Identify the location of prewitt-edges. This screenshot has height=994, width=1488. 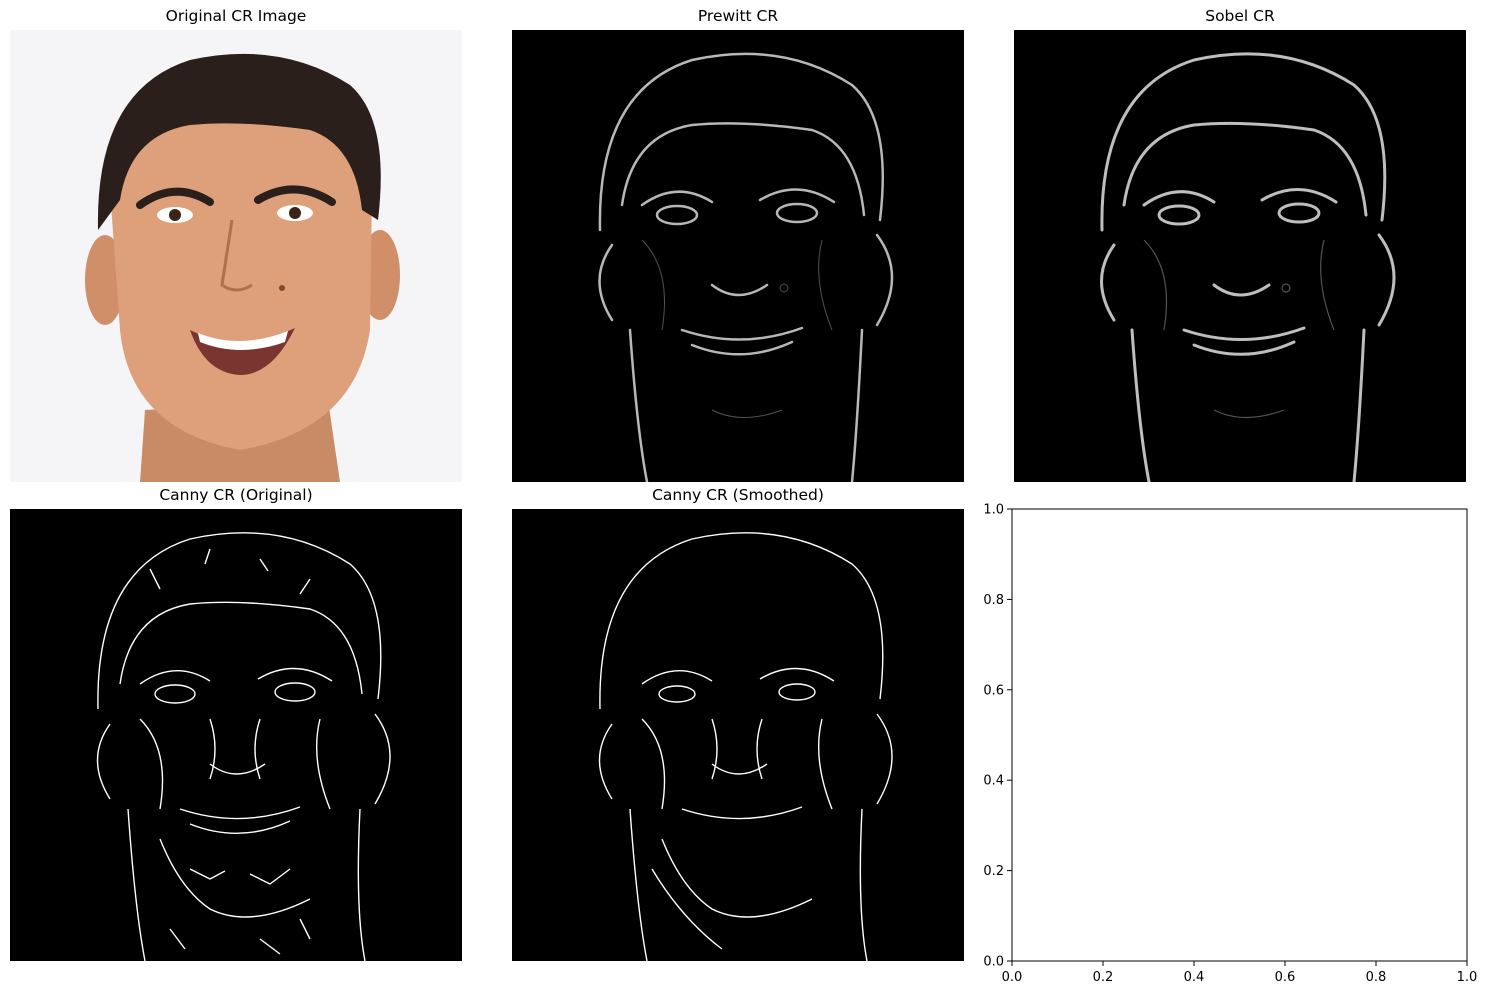
(746, 267).